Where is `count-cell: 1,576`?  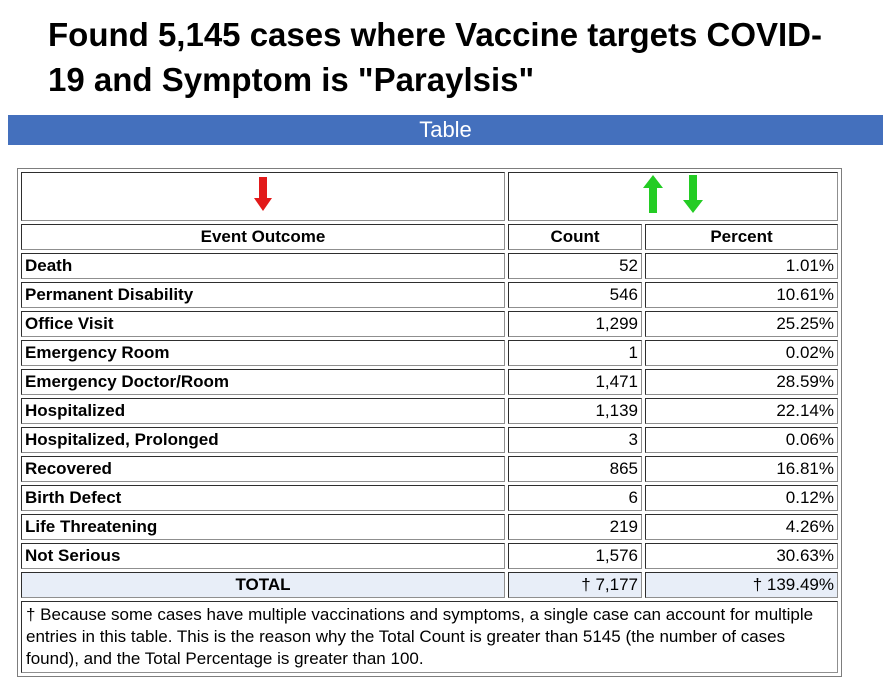 count-cell: 1,576 is located at coordinates (575, 556).